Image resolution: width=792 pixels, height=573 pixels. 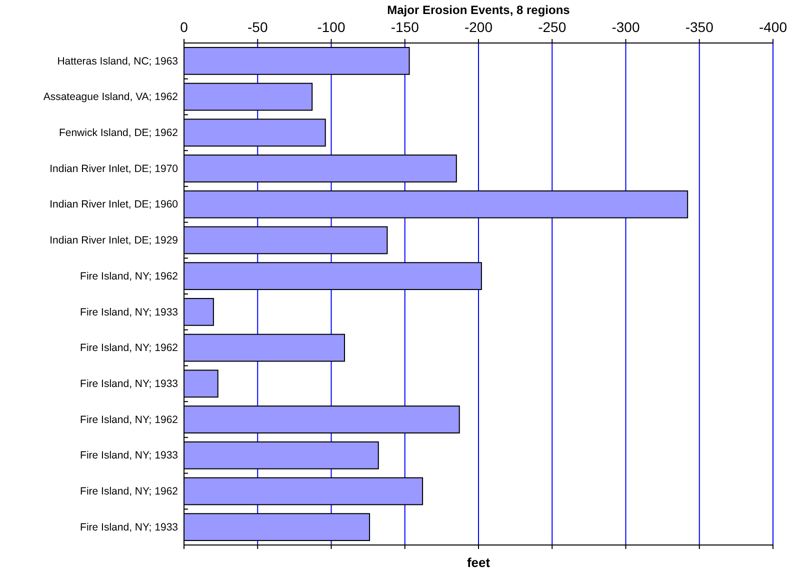 What do you see at coordinates (118, 133) in the screenshot?
I see `y-tick-label: Fenwick Island, DE; 1962` at bounding box center [118, 133].